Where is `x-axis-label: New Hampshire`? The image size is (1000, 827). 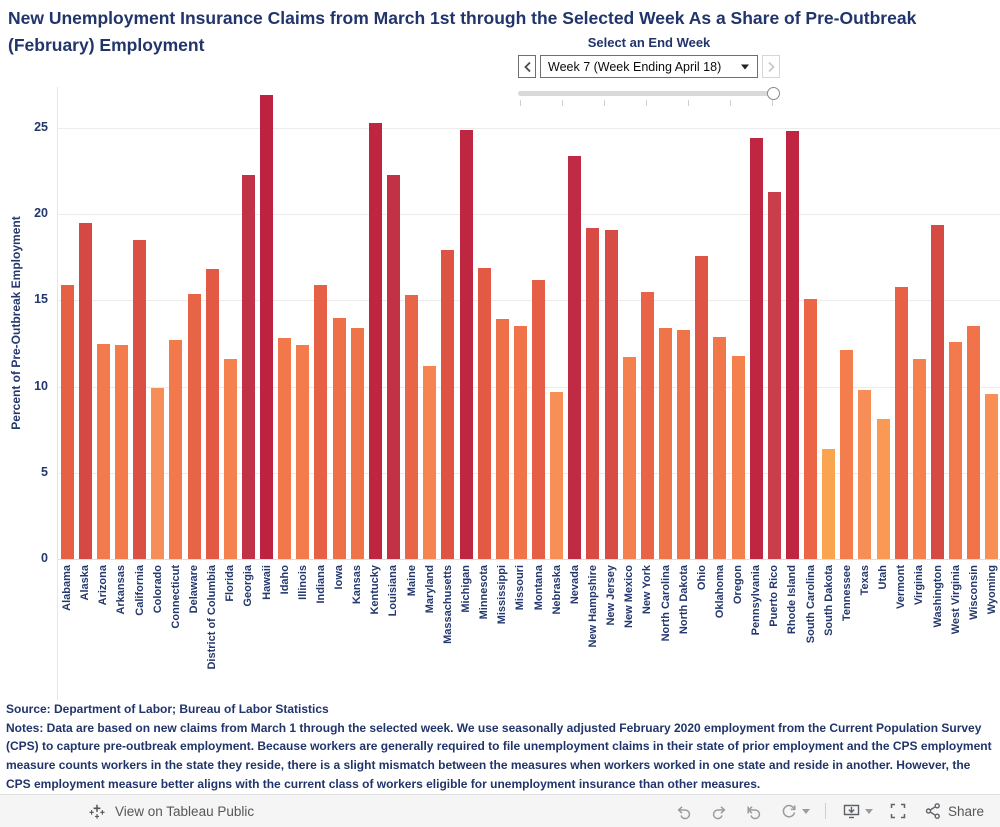
x-axis-label: New Hampshire is located at coordinates (592, 606).